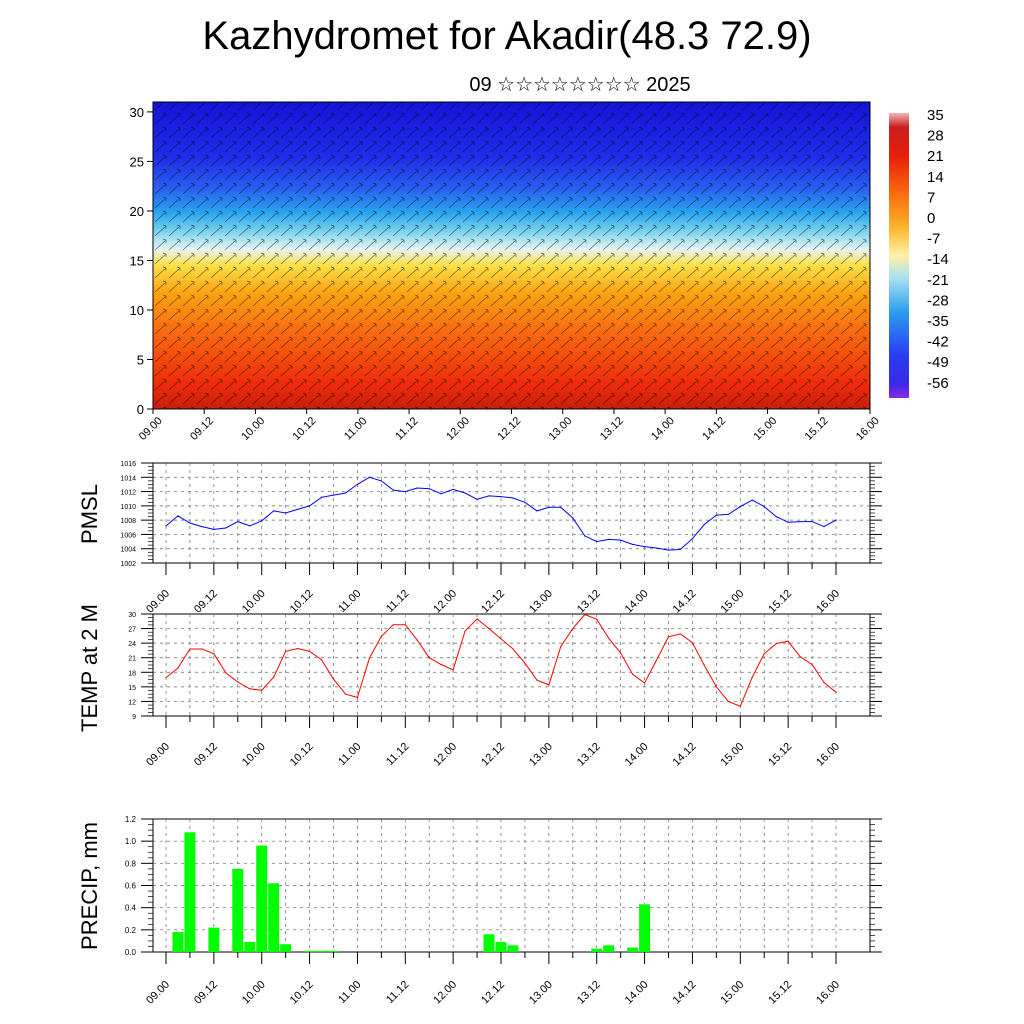 The height and width of the screenshot is (1024, 1024). What do you see at coordinates (935, 156) in the screenshot?
I see `colorbar-label: 21` at bounding box center [935, 156].